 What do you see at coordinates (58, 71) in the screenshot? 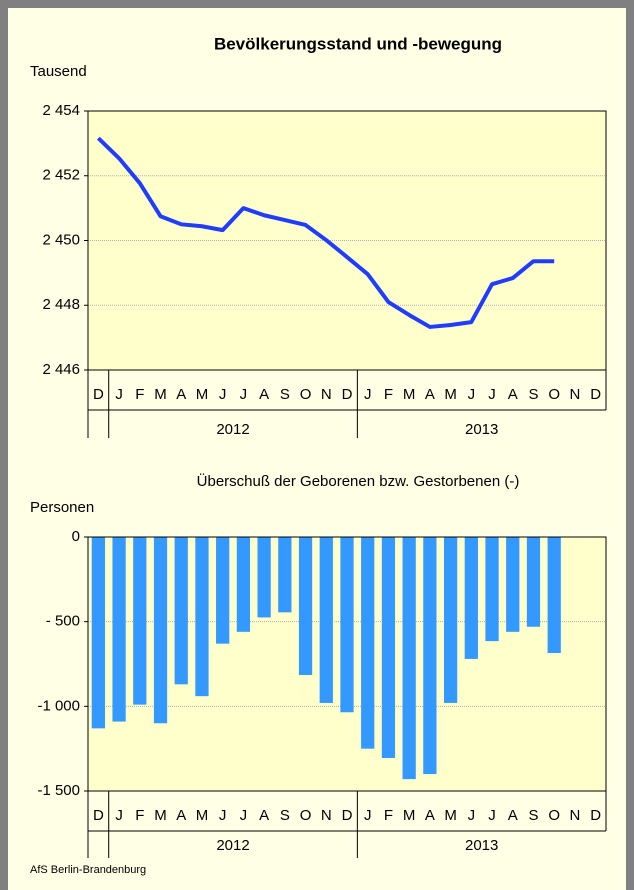
I see `y-axis-label: Tausend` at bounding box center [58, 71].